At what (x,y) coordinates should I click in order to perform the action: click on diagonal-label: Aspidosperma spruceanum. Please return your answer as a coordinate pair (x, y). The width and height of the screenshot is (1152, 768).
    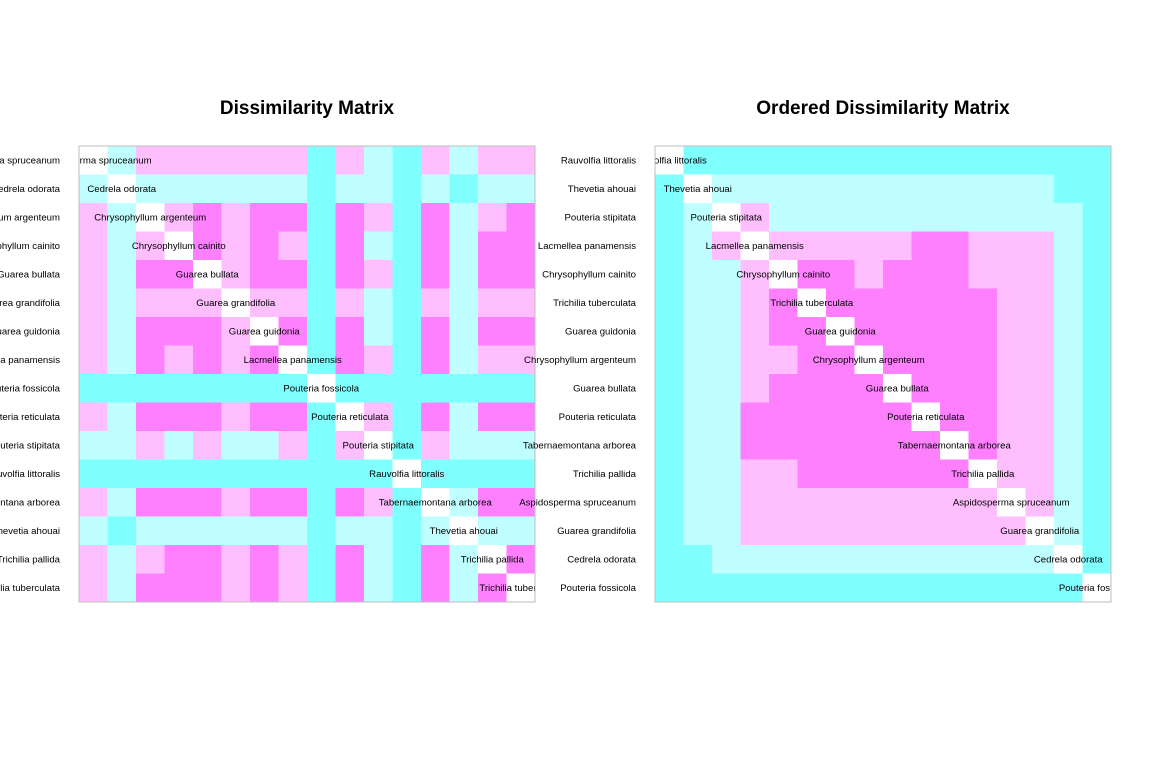
    Looking at the image, I should click on (1011, 503).